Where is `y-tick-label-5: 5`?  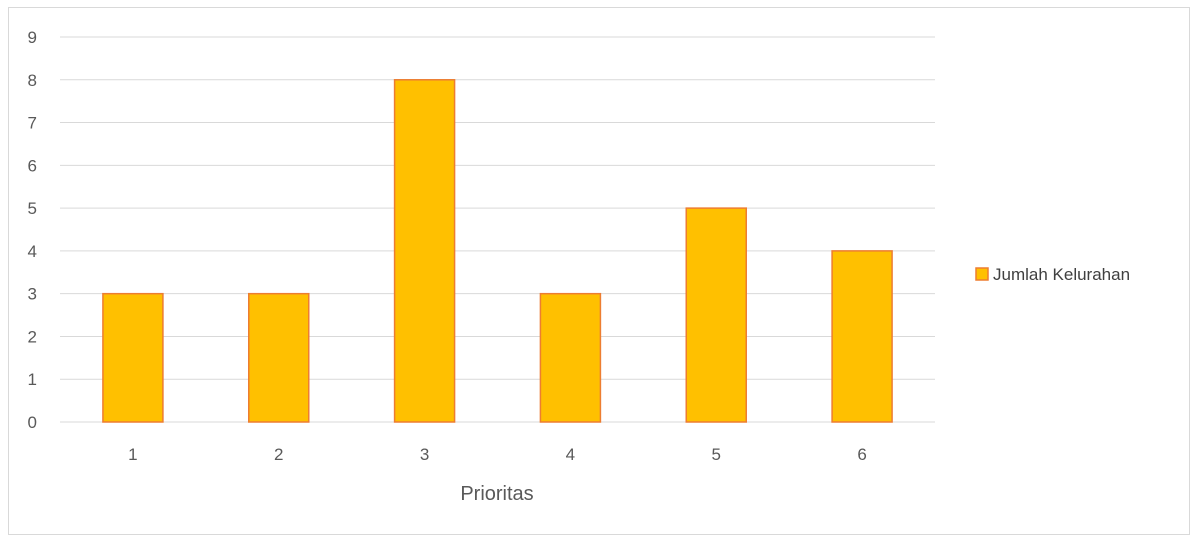 y-tick-label-5: 5 is located at coordinates (32, 208).